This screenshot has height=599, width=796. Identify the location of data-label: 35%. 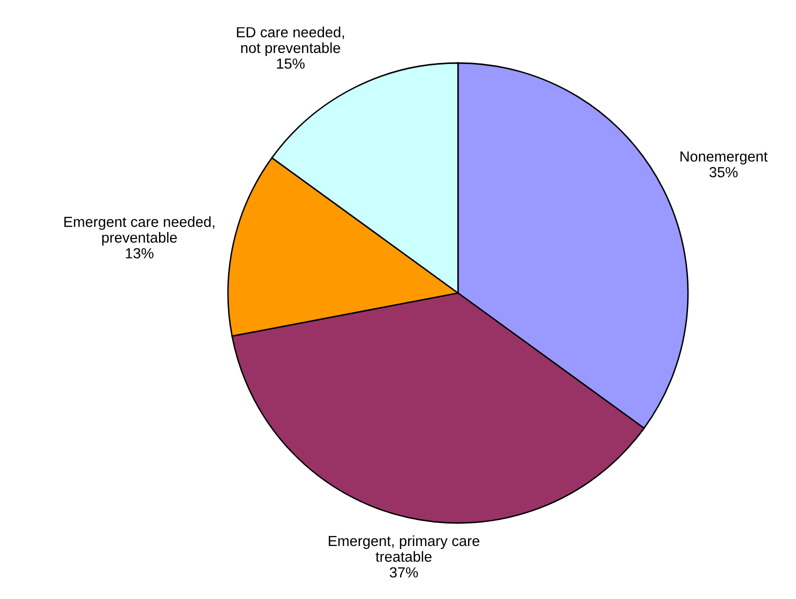
(723, 172).